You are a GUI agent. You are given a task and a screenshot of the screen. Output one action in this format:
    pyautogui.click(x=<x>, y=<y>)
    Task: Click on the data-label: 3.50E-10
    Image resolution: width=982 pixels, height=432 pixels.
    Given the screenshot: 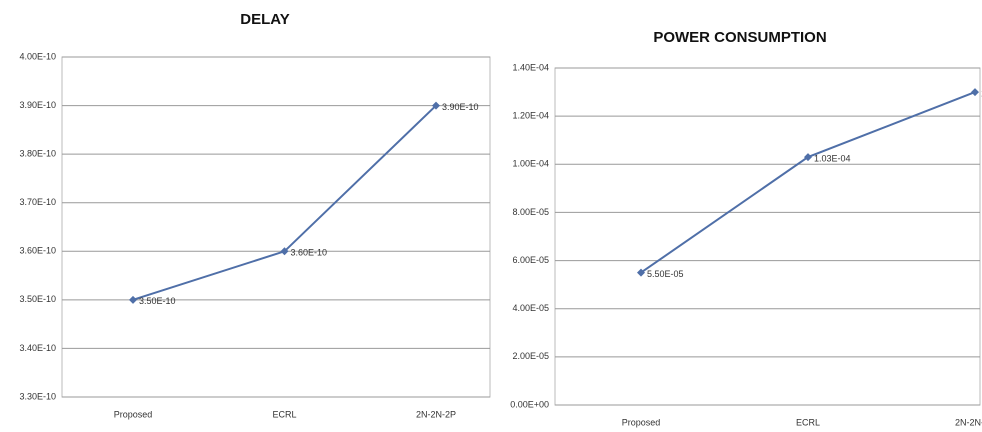 What is the action you would take?
    pyautogui.click(x=157, y=301)
    